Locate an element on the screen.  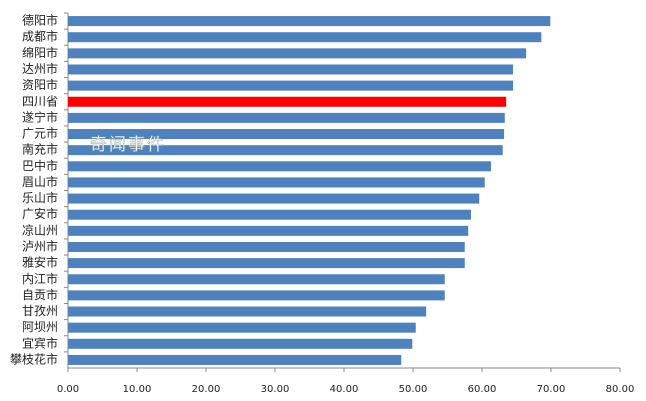
x-tick-label: 80.00 is located at coordinates (620, 389).